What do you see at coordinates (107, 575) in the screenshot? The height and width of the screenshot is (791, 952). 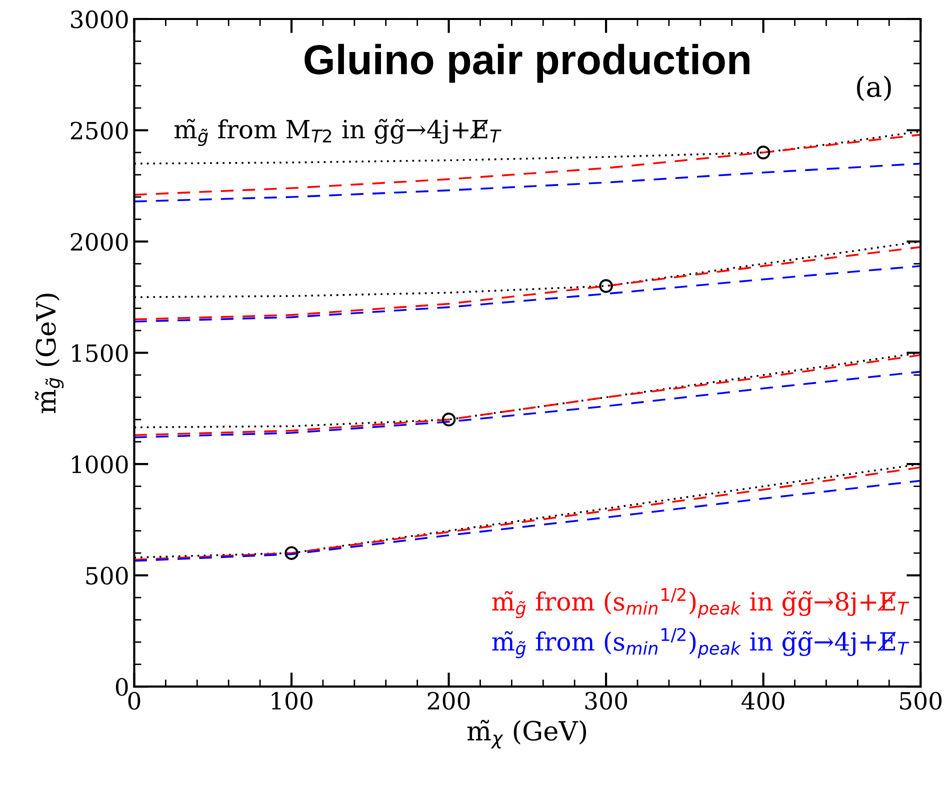 I see `y-tick-label: 500` at bounding box center [107, 575].